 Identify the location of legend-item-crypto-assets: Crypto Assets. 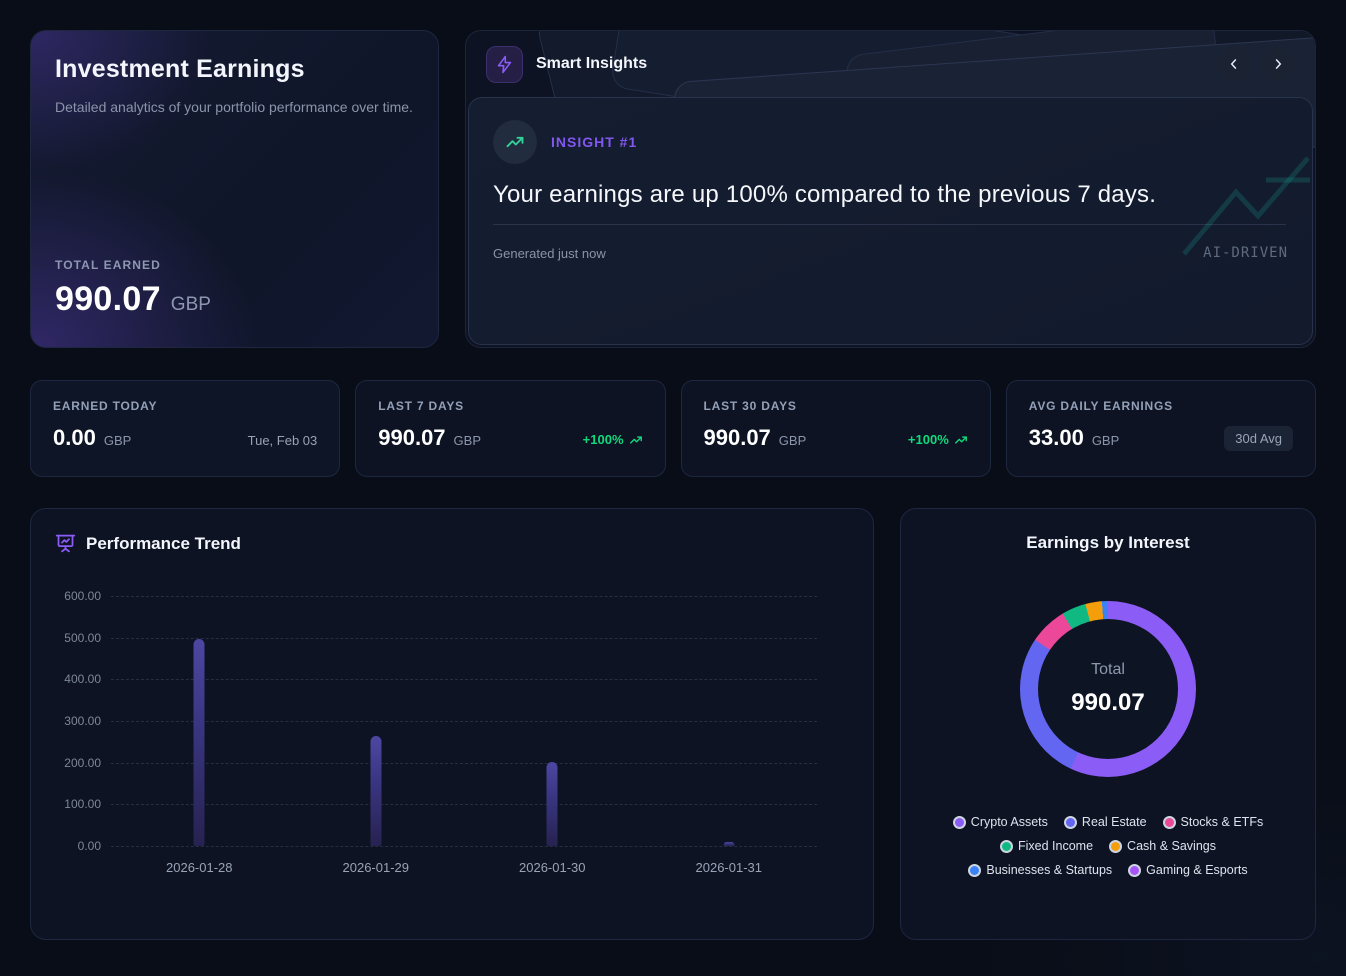
(1000, 822).